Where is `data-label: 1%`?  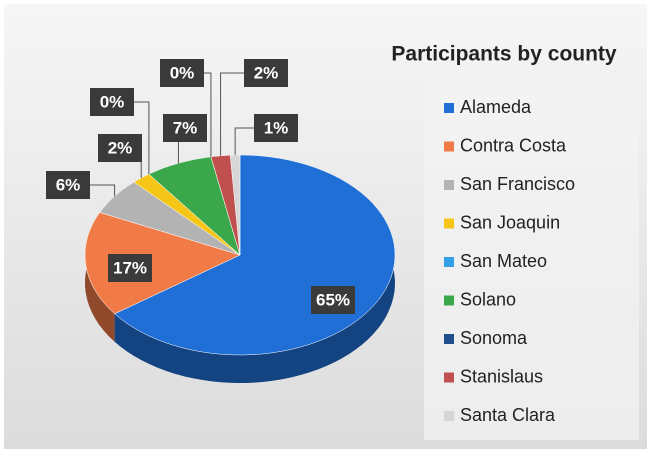
data-label: 1% is located at coordinates (276, 127).